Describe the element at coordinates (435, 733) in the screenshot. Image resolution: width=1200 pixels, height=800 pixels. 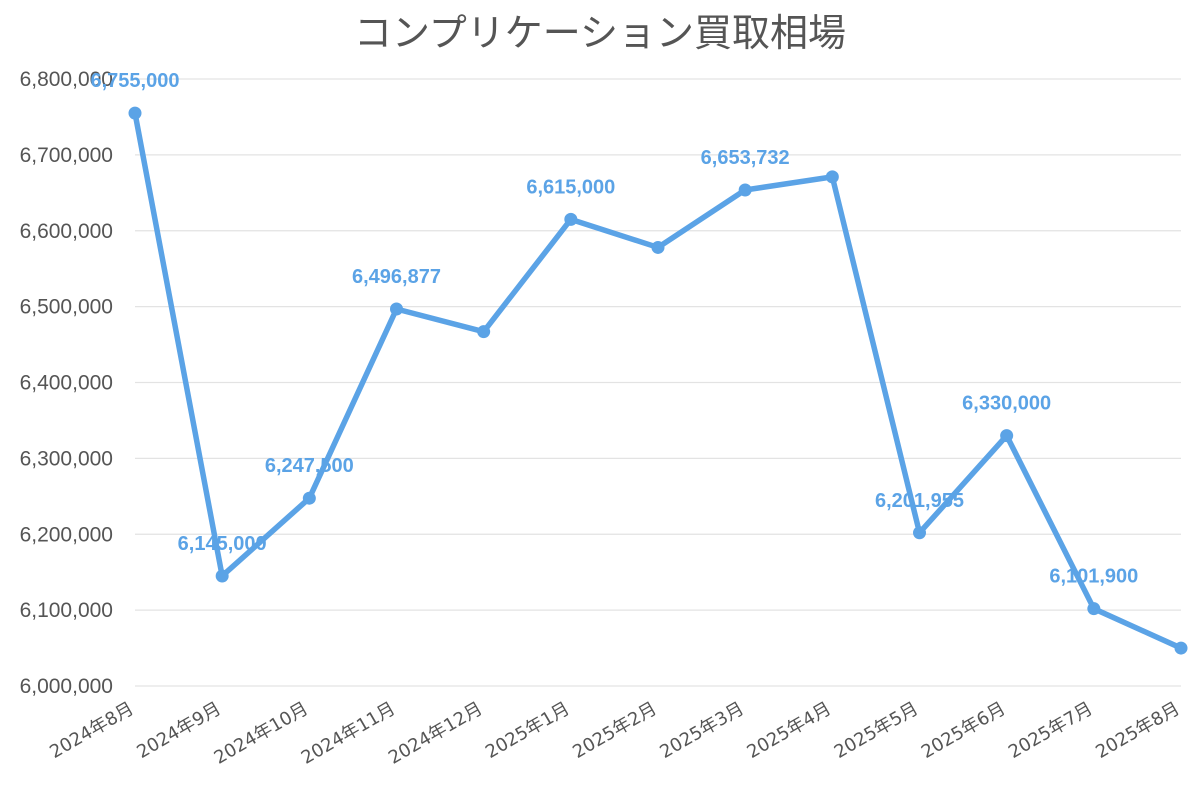
I see `x-tick-label: 2024年12月` at that location.